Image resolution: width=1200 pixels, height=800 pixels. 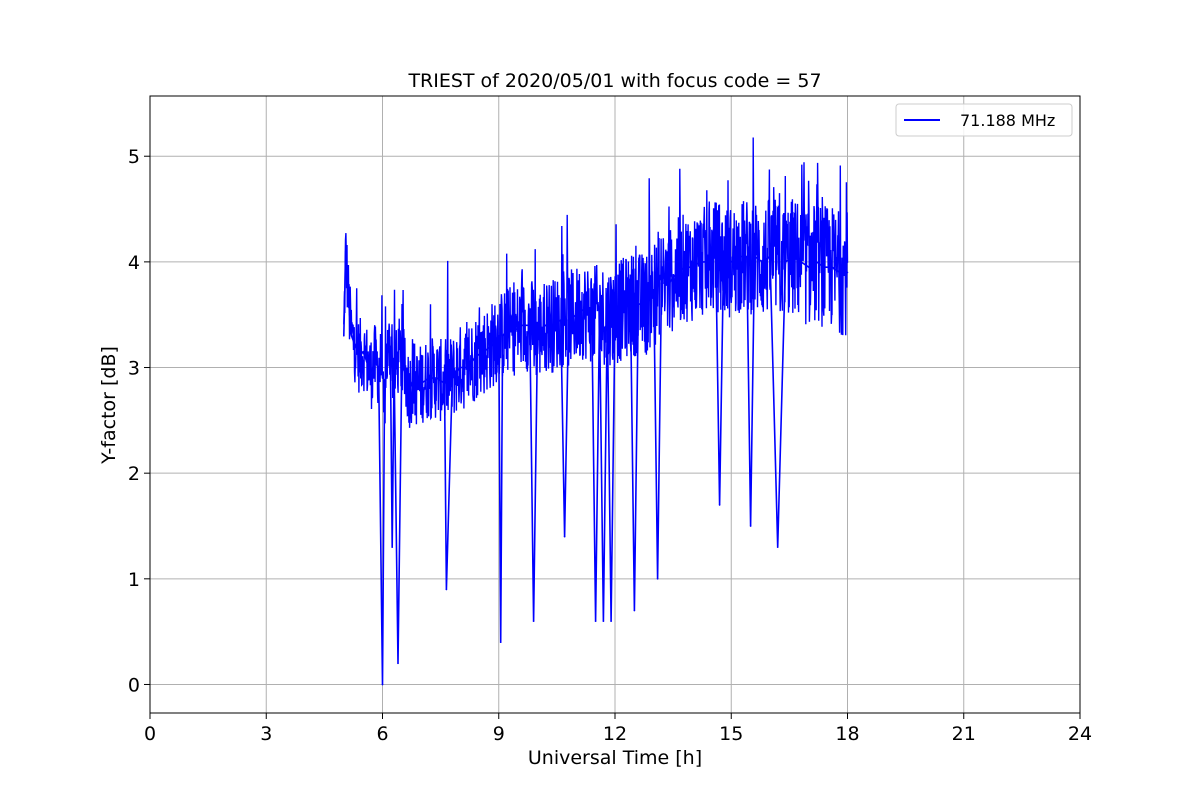 I want to click on legend: 71.188 MHz, so click(x=984, y=120).